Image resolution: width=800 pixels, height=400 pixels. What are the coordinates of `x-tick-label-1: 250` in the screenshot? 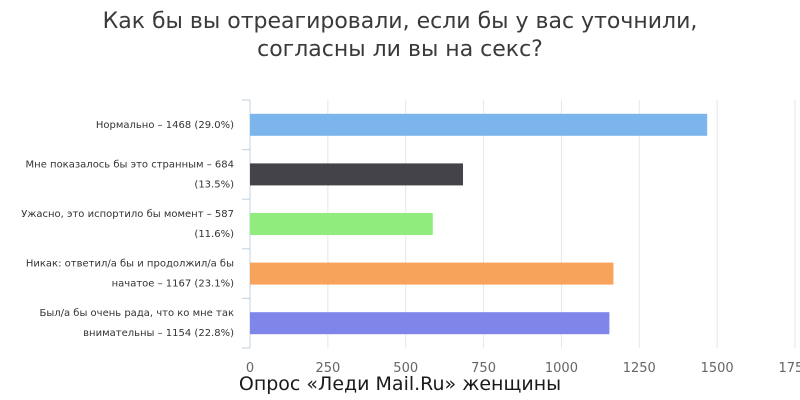 It's located at (327, 368).